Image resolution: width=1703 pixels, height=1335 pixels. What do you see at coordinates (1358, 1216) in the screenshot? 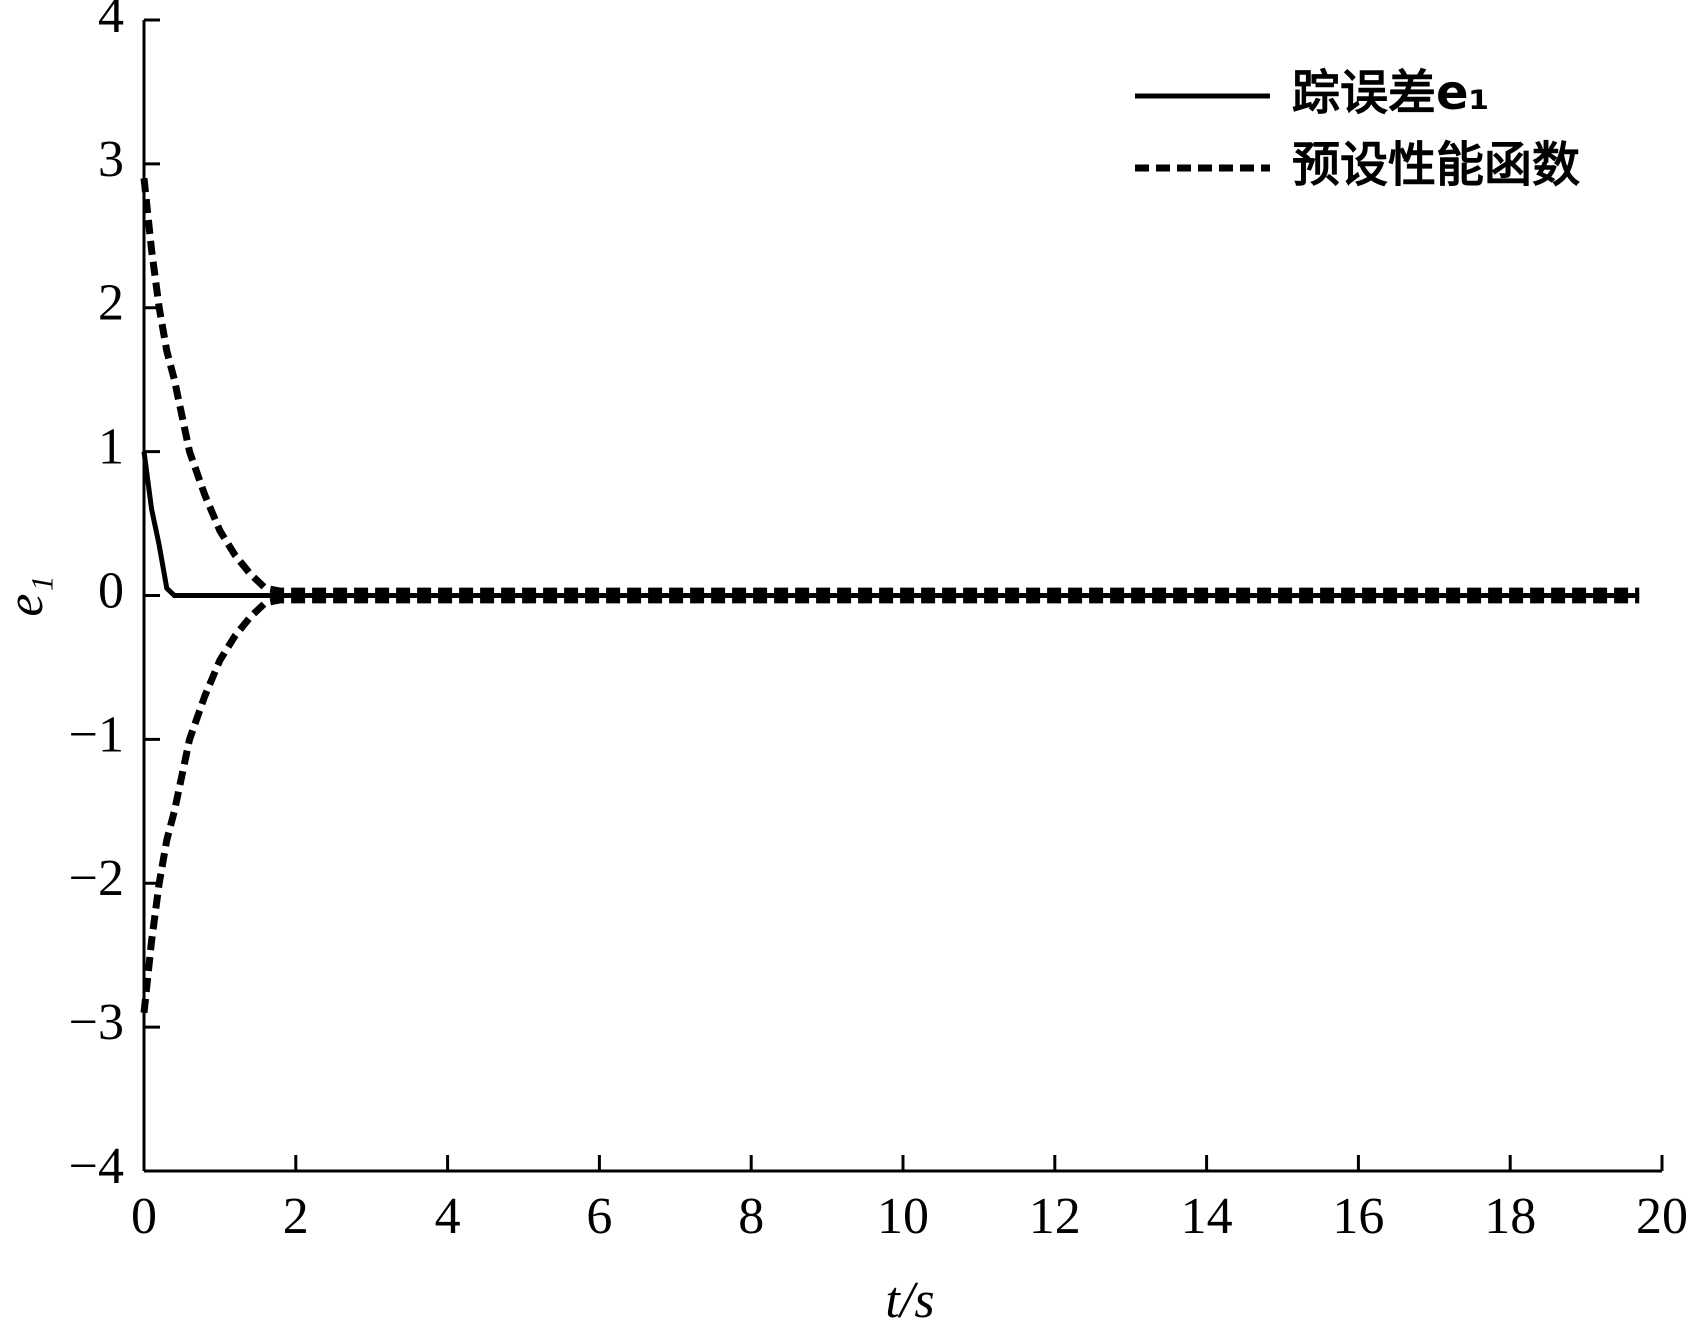
I see `x-tick-label: 16` at bounding box center [1358, 1216].